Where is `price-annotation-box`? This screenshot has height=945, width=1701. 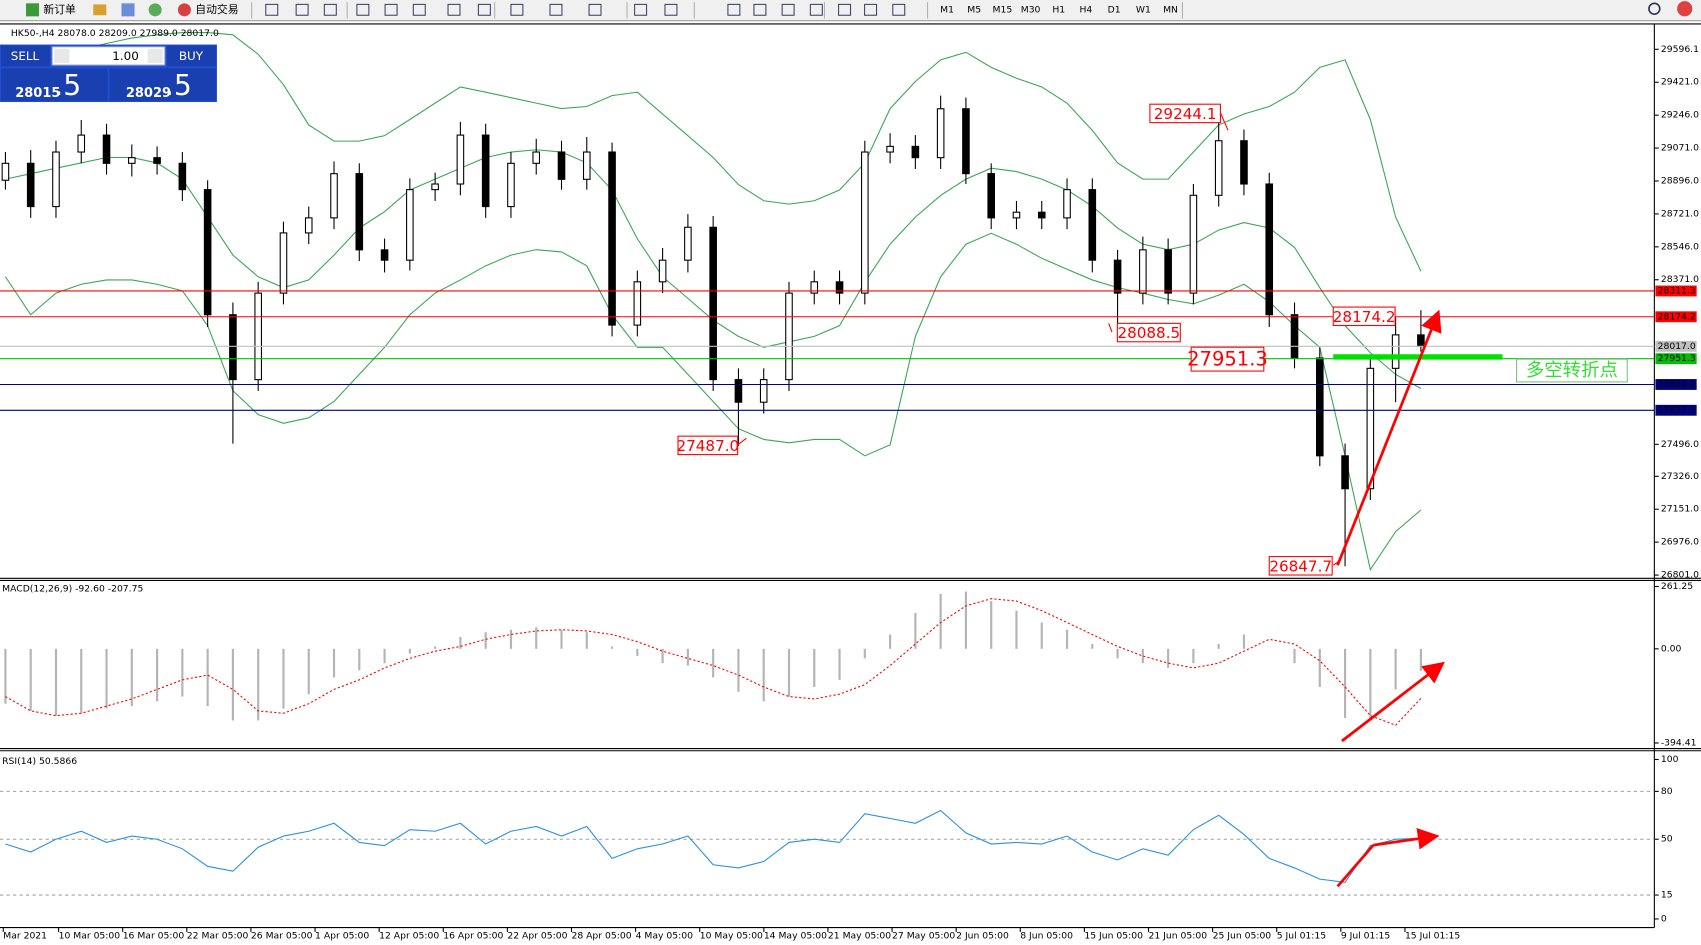 price-annotation-box is located at coordinates (1300, 566).